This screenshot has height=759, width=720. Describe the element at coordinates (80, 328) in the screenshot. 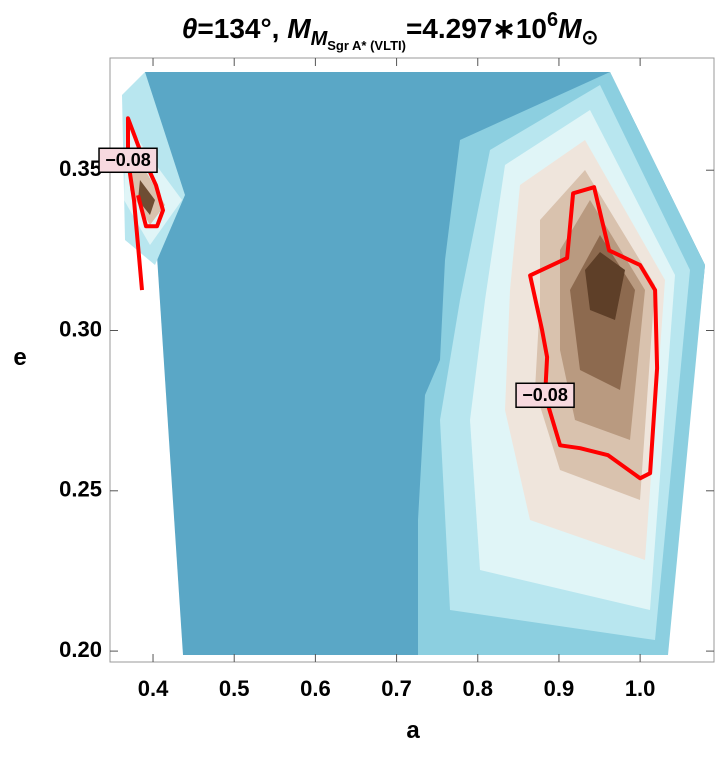

I see `y-tick-label: 0.30` at that location.